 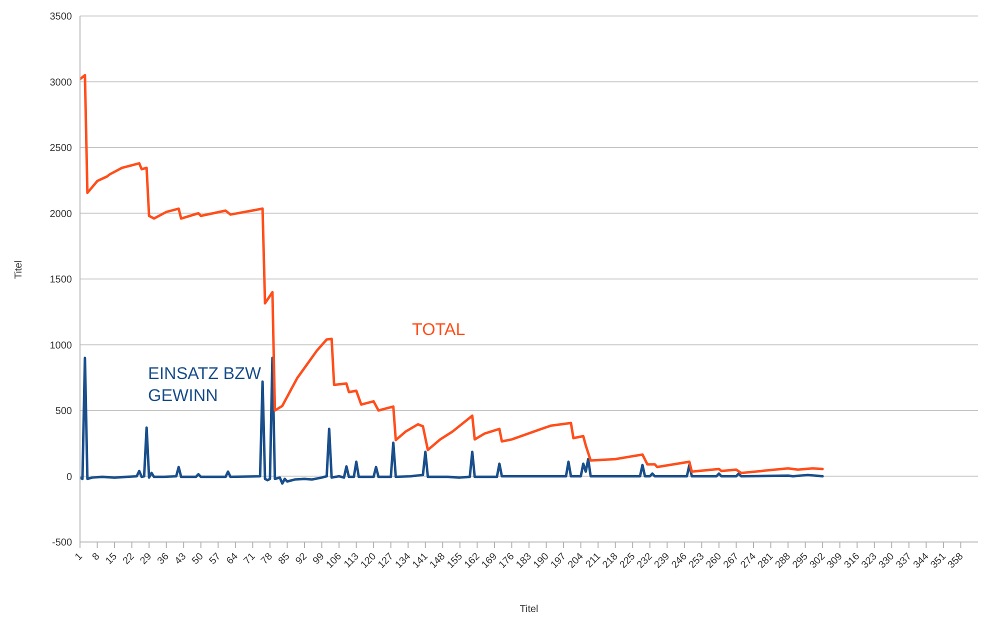 What do you see at coordinates (284, 558) in the screenshot?
I see `x-tick-label: 85` at bounding box center [284, 558].